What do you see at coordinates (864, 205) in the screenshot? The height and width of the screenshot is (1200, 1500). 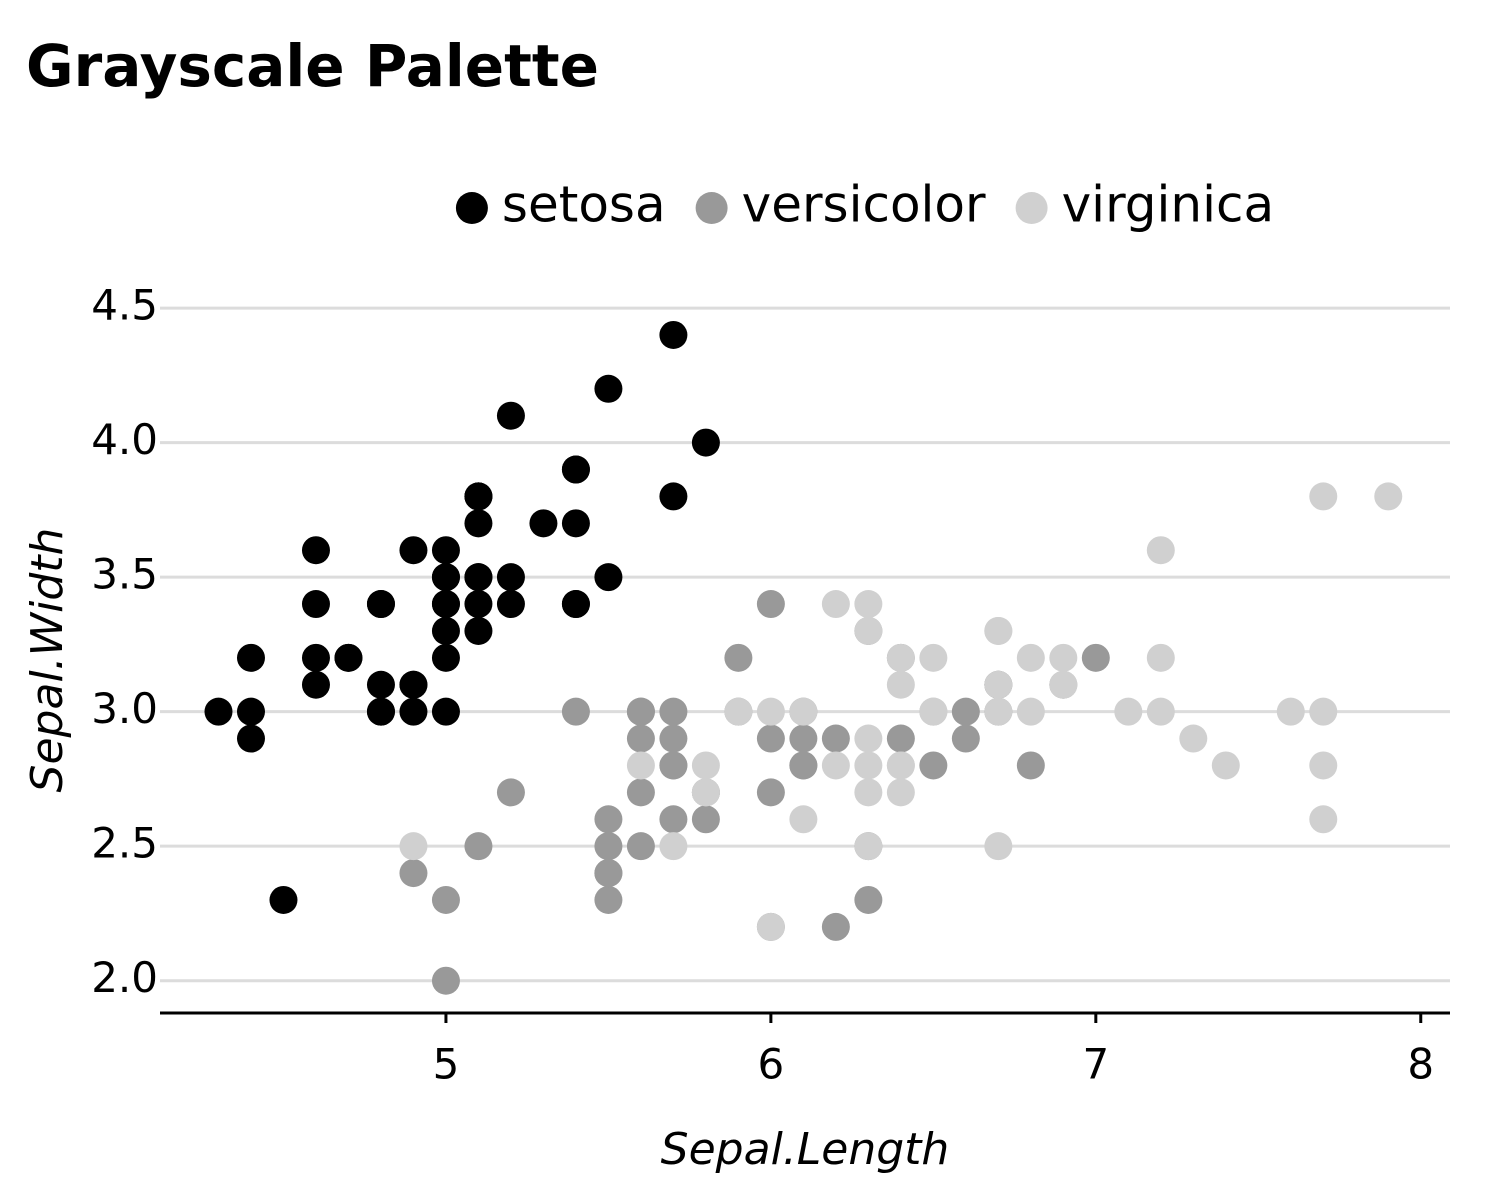 I see `legend-label: versicolor` at bounding box center [864, 205].